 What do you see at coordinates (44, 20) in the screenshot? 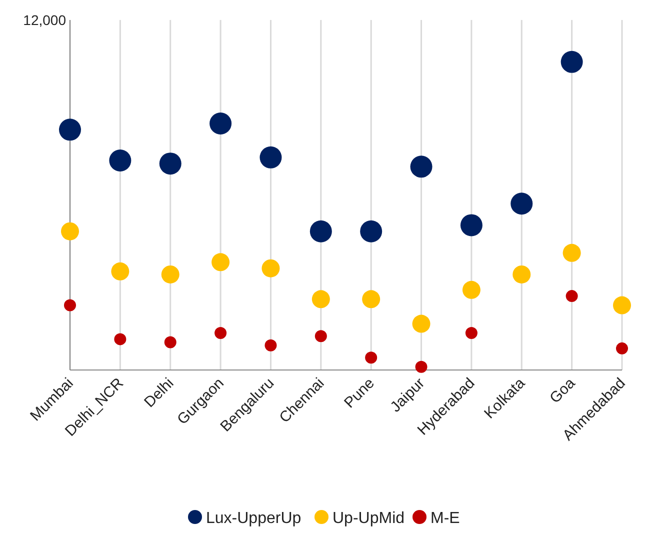
I see `text: 12,000` at bounding box center [44, 20].